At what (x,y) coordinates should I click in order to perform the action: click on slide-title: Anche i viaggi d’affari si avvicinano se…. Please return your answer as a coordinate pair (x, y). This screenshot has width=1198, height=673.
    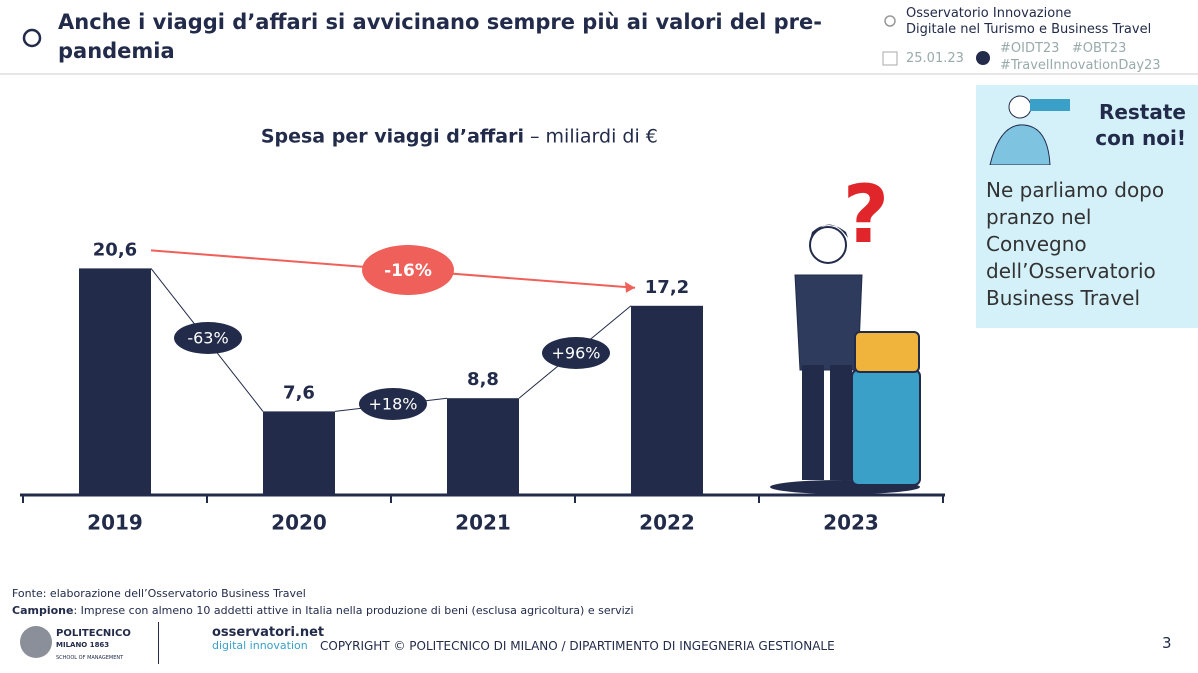
    Looking at the image, I should click on (440, 36).